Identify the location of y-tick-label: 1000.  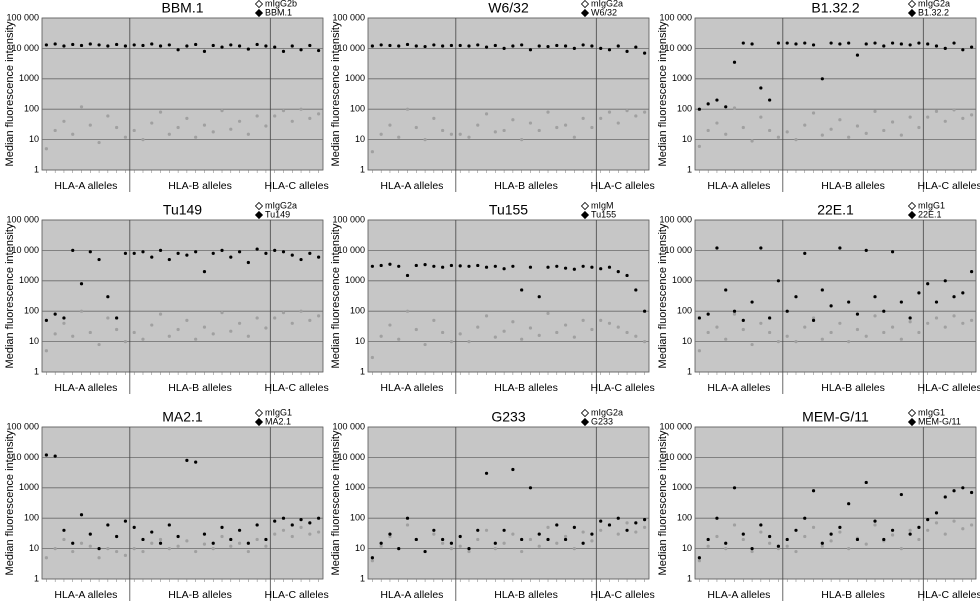
(682, 487).